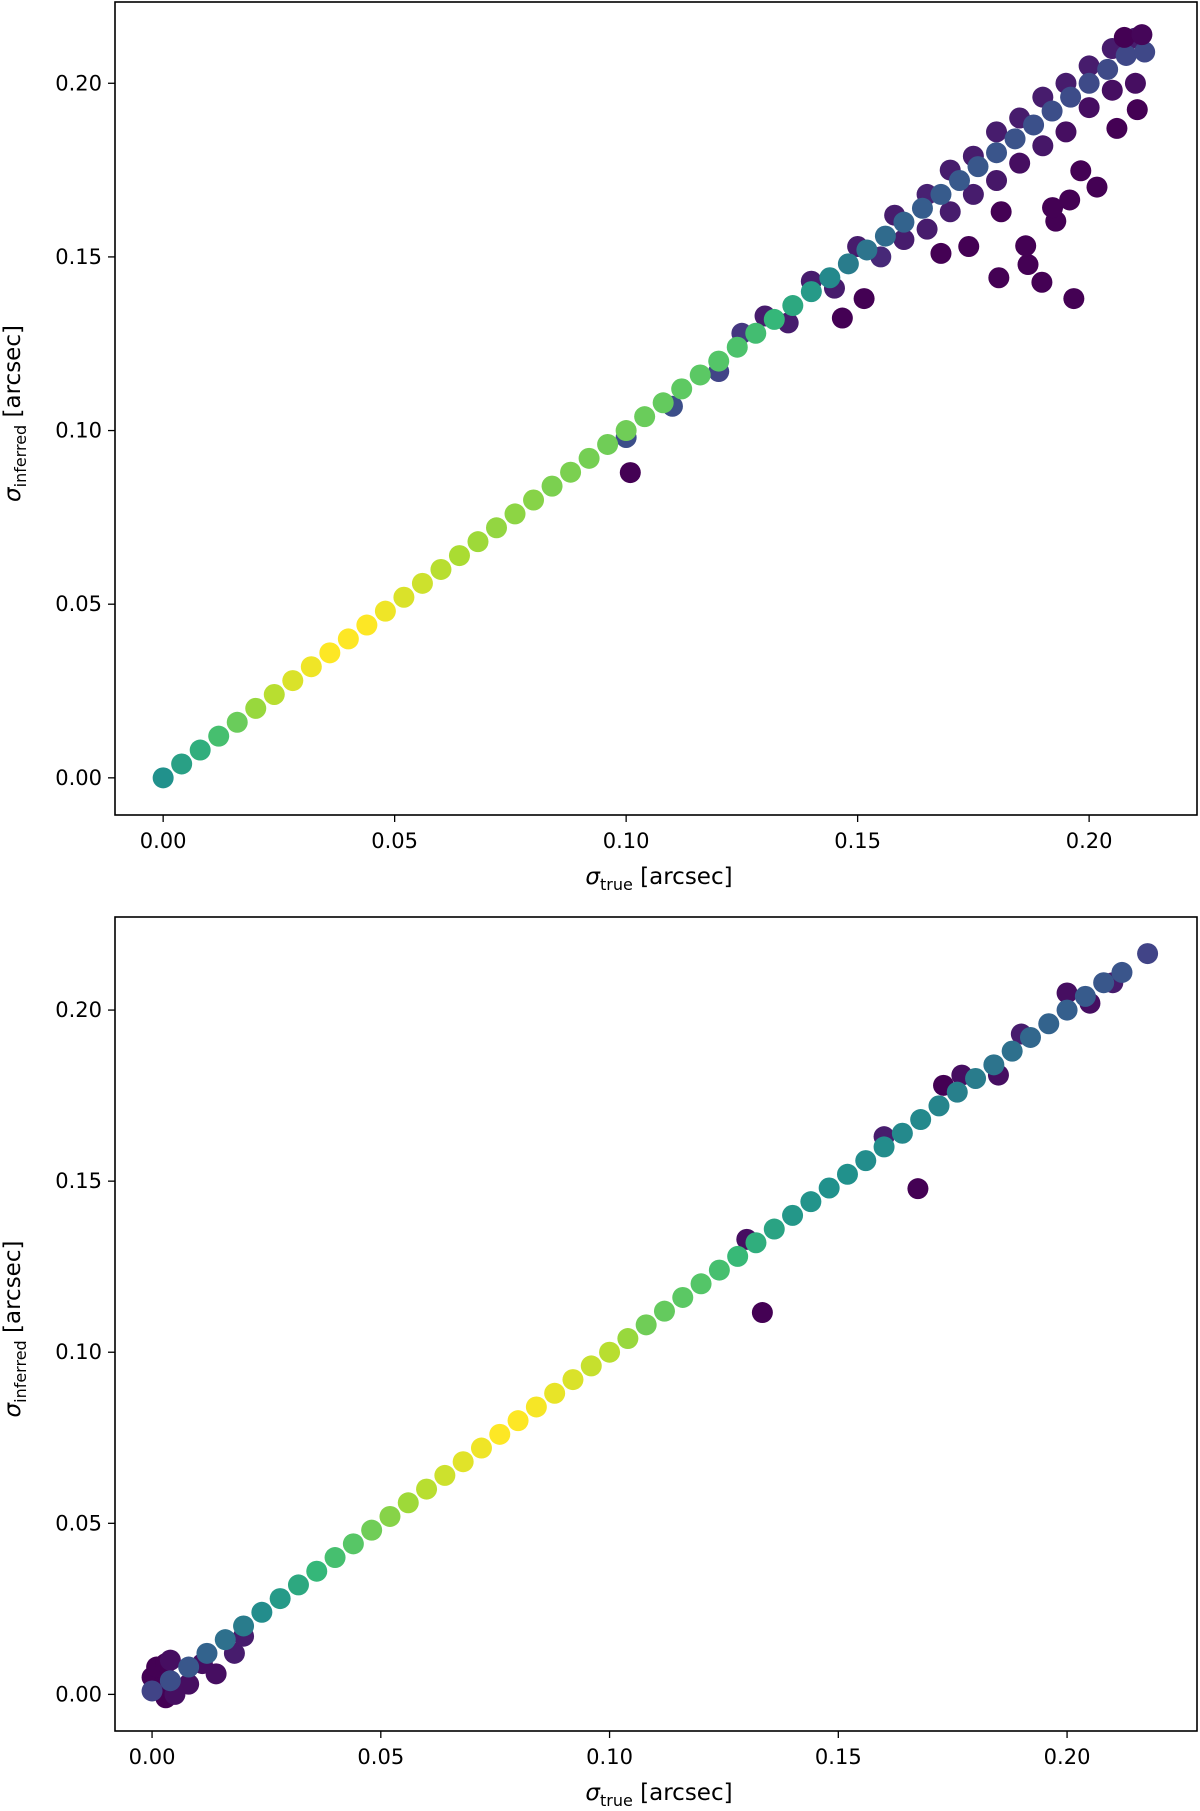 This screenshot has height=1811, width=1200. Describe the element at coordinates (78, 604) in the screenshot. I see `y-tick-label: 0.05` at that location.